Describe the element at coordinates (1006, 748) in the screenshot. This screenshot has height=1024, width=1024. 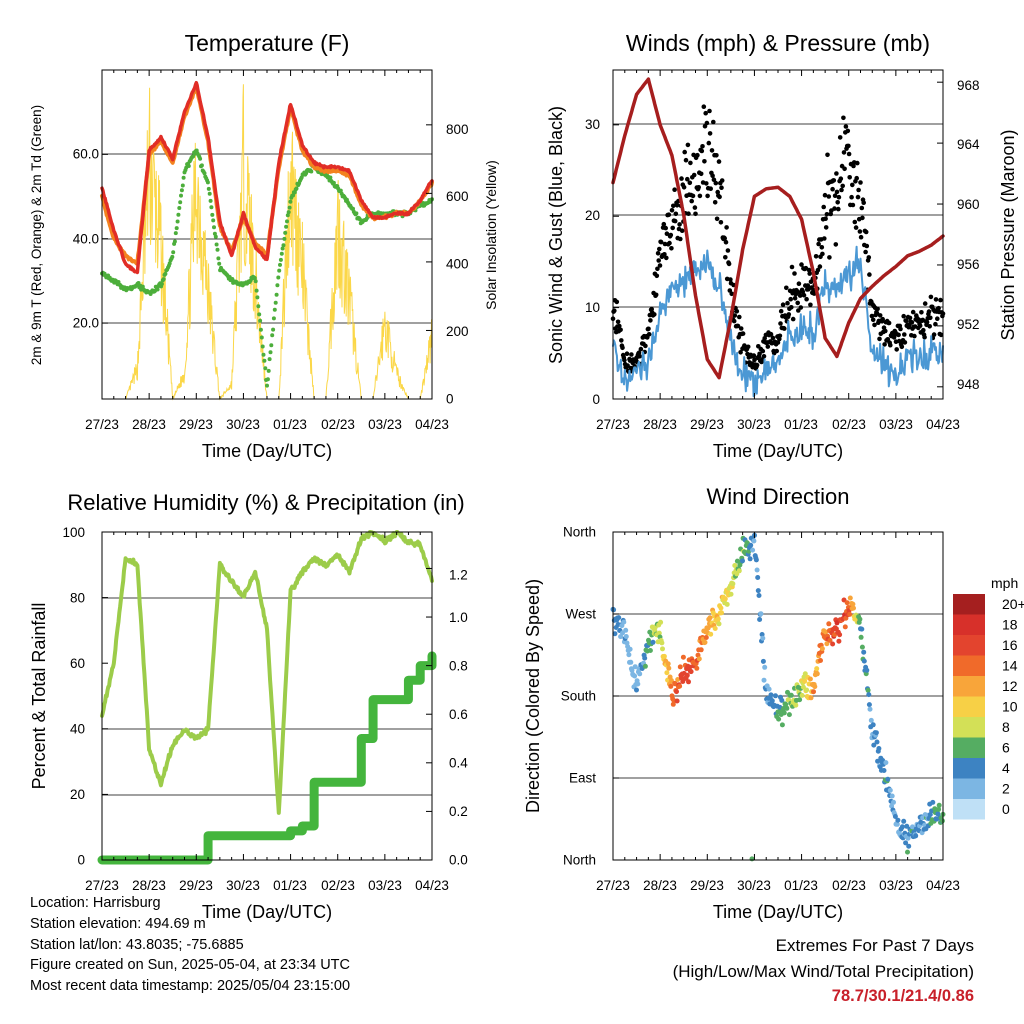
I see `legend-label: 6` at that location.